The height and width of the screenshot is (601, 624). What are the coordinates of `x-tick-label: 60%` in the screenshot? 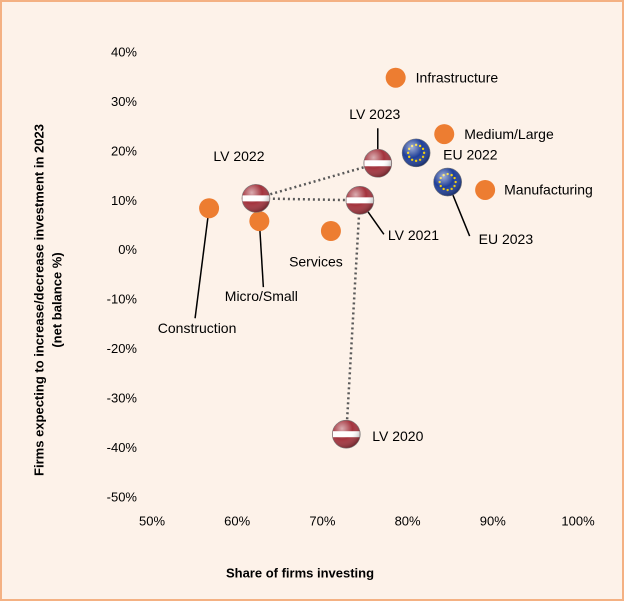 It's located at (237, 520).